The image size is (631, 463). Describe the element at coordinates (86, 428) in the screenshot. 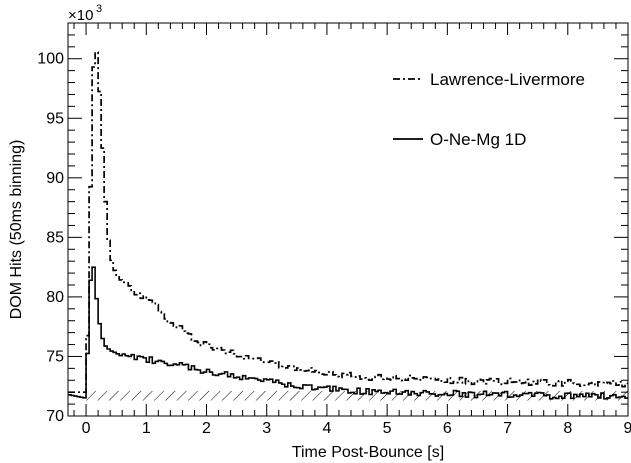

I see `x-tick-label: 0` at that location.